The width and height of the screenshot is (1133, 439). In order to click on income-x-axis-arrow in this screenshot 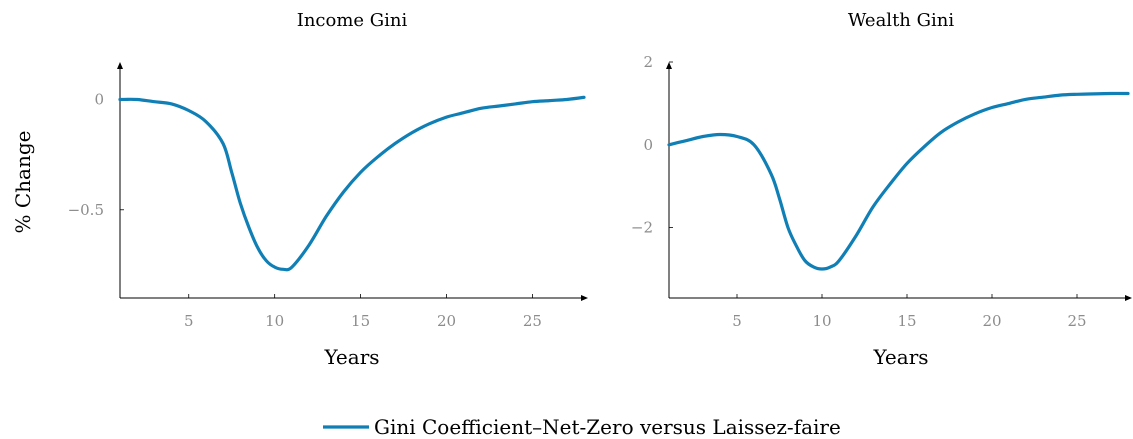, I will do `click(584, 298)`.